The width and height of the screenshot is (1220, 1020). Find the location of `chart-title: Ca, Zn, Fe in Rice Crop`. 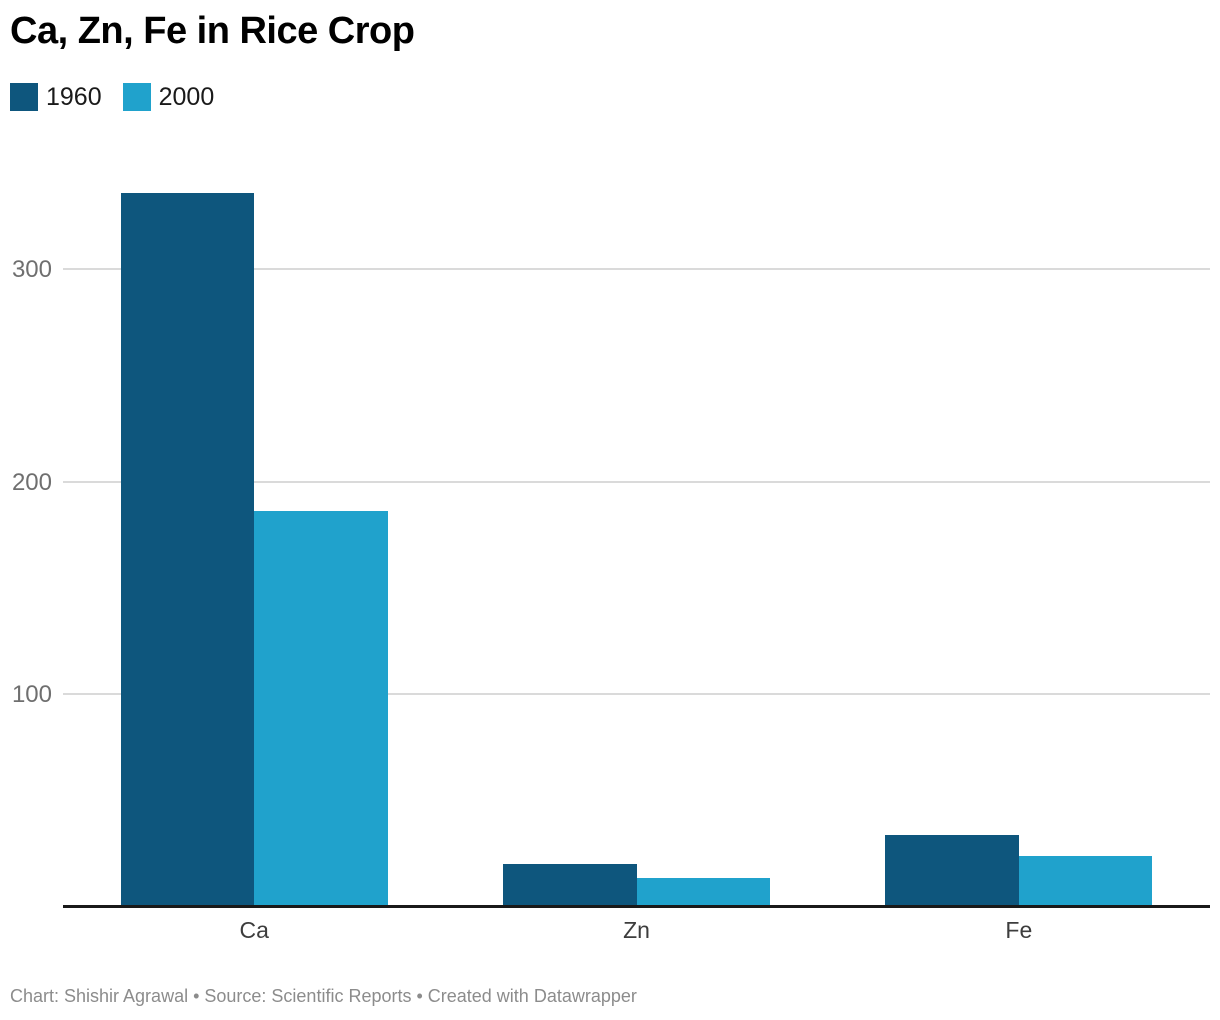

chart-title: Ca, Zn, Fe in Rice Crop is located at coordinates (212, 31).